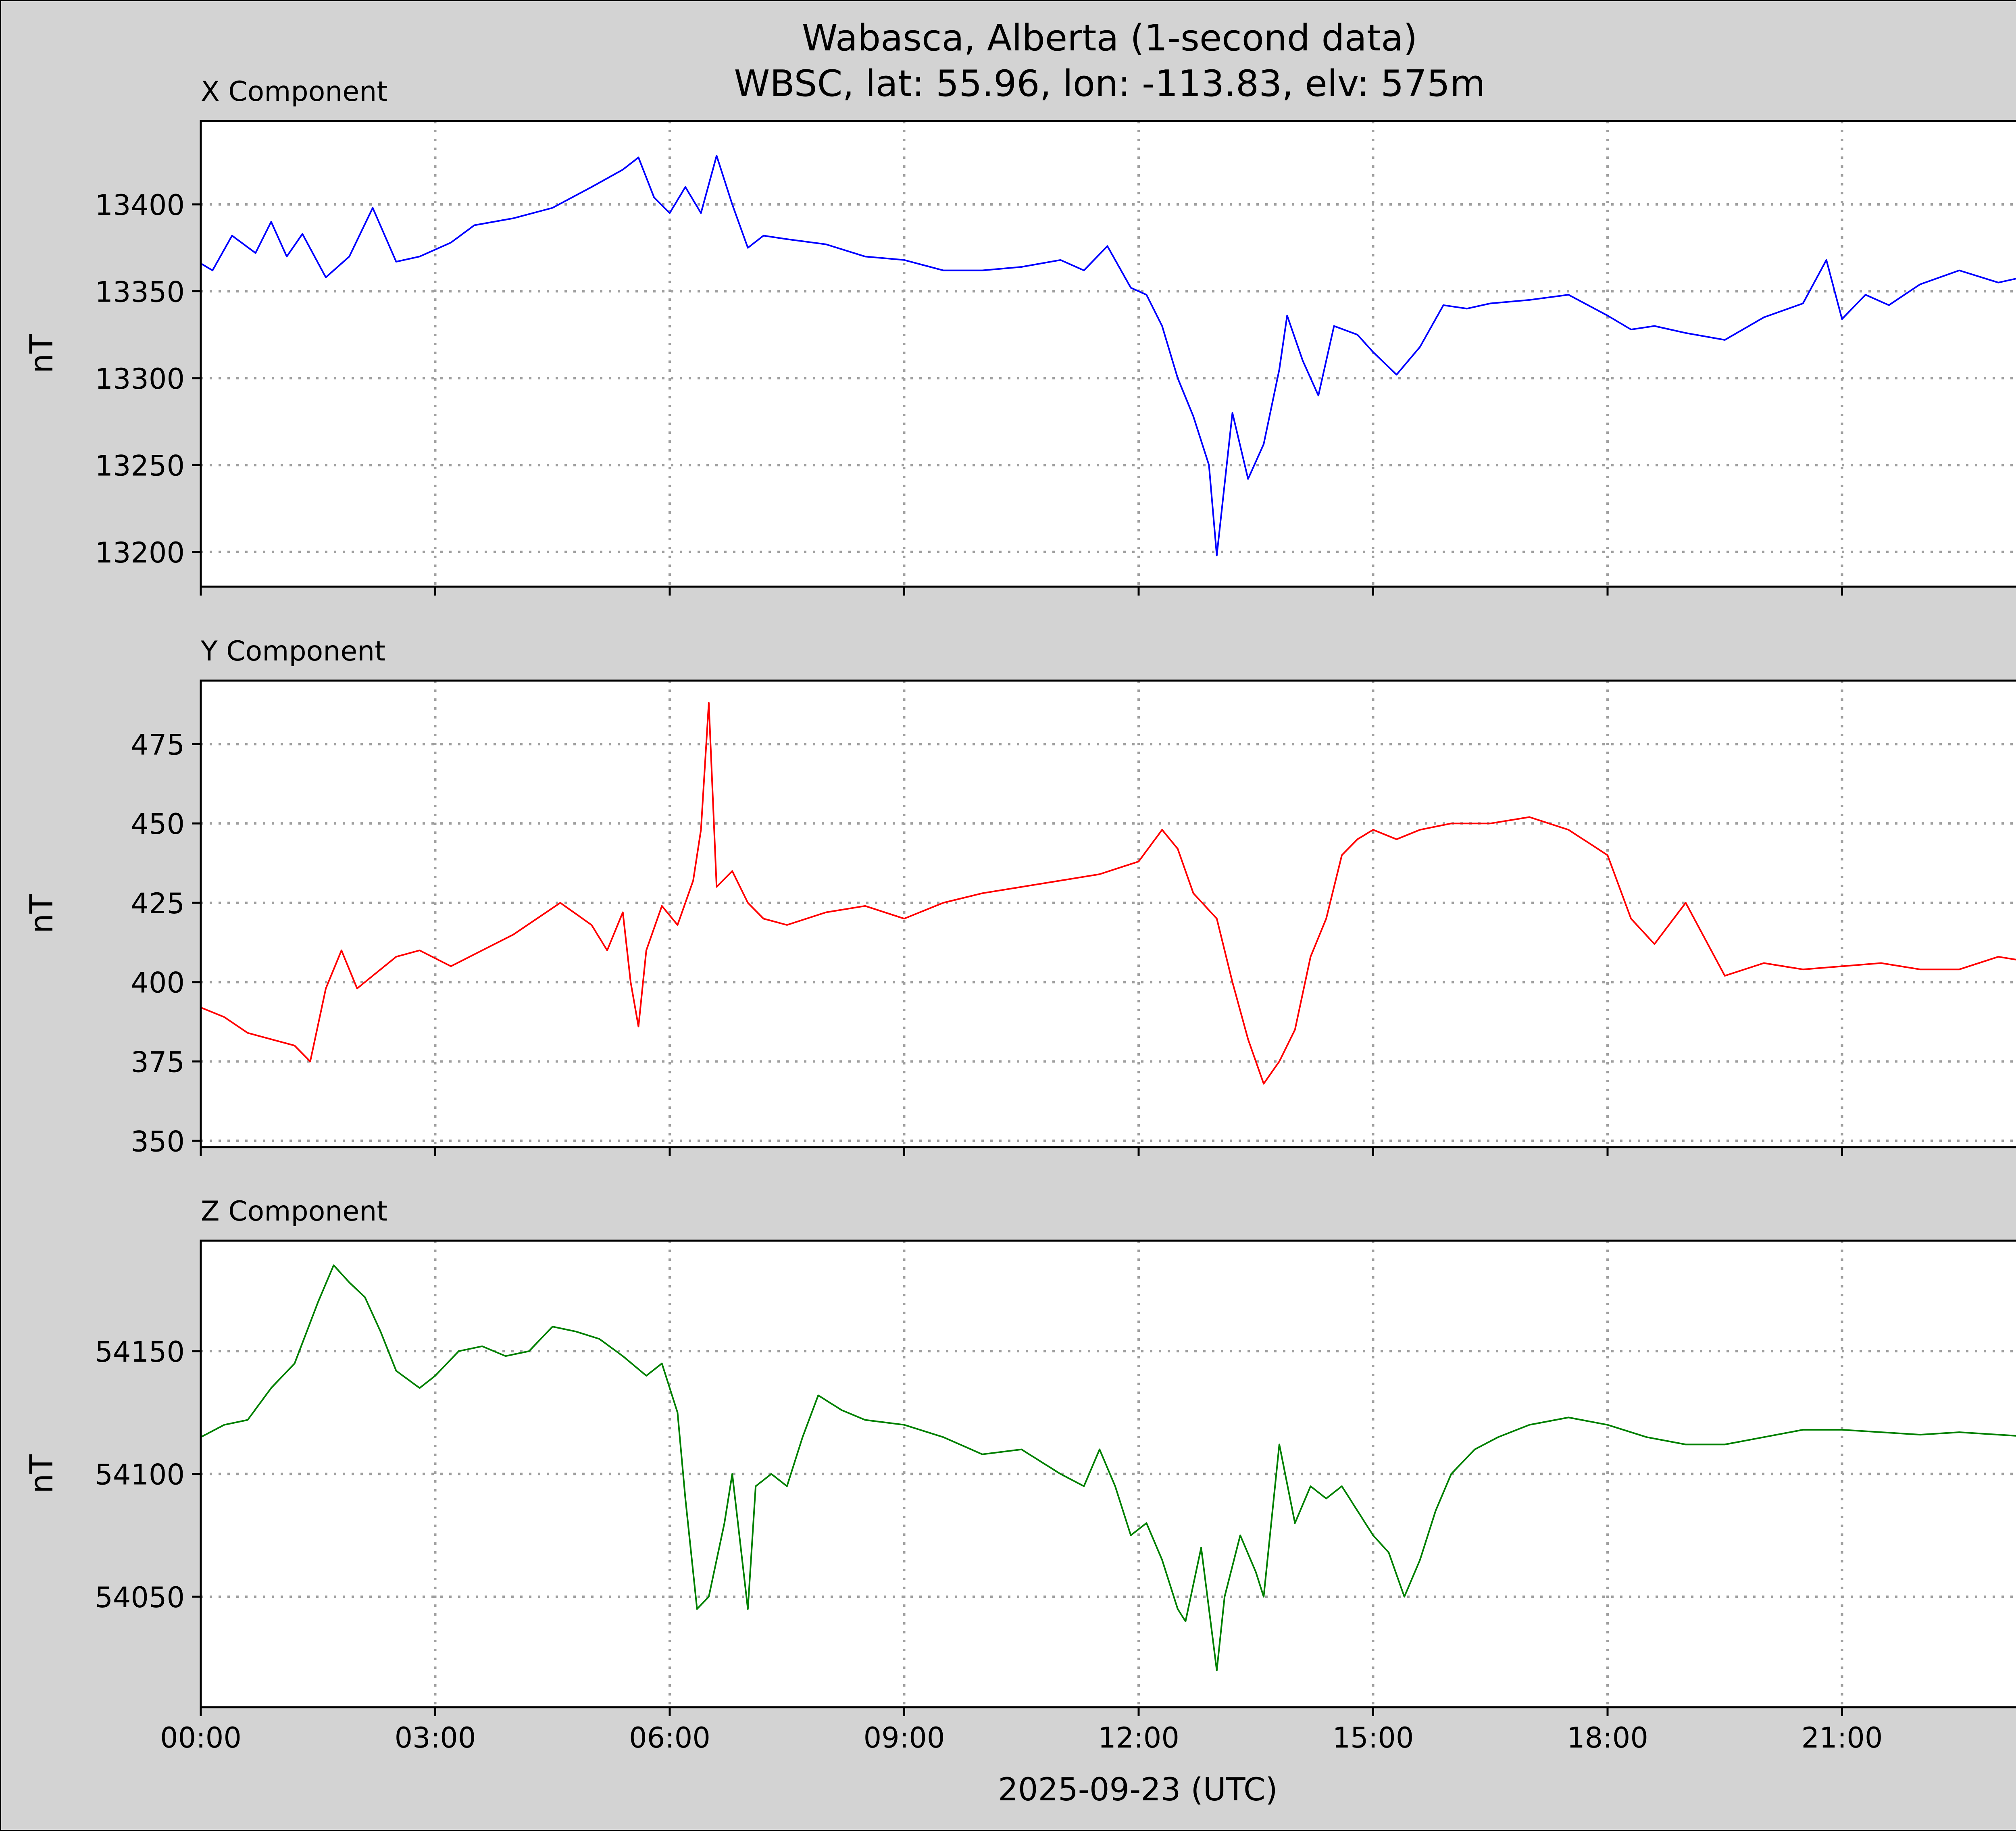 The image size is (2016, 1831). Describe the element at coordinates (140, 291) in the screenshot. I see `y-tick-label: 13350` at that location.